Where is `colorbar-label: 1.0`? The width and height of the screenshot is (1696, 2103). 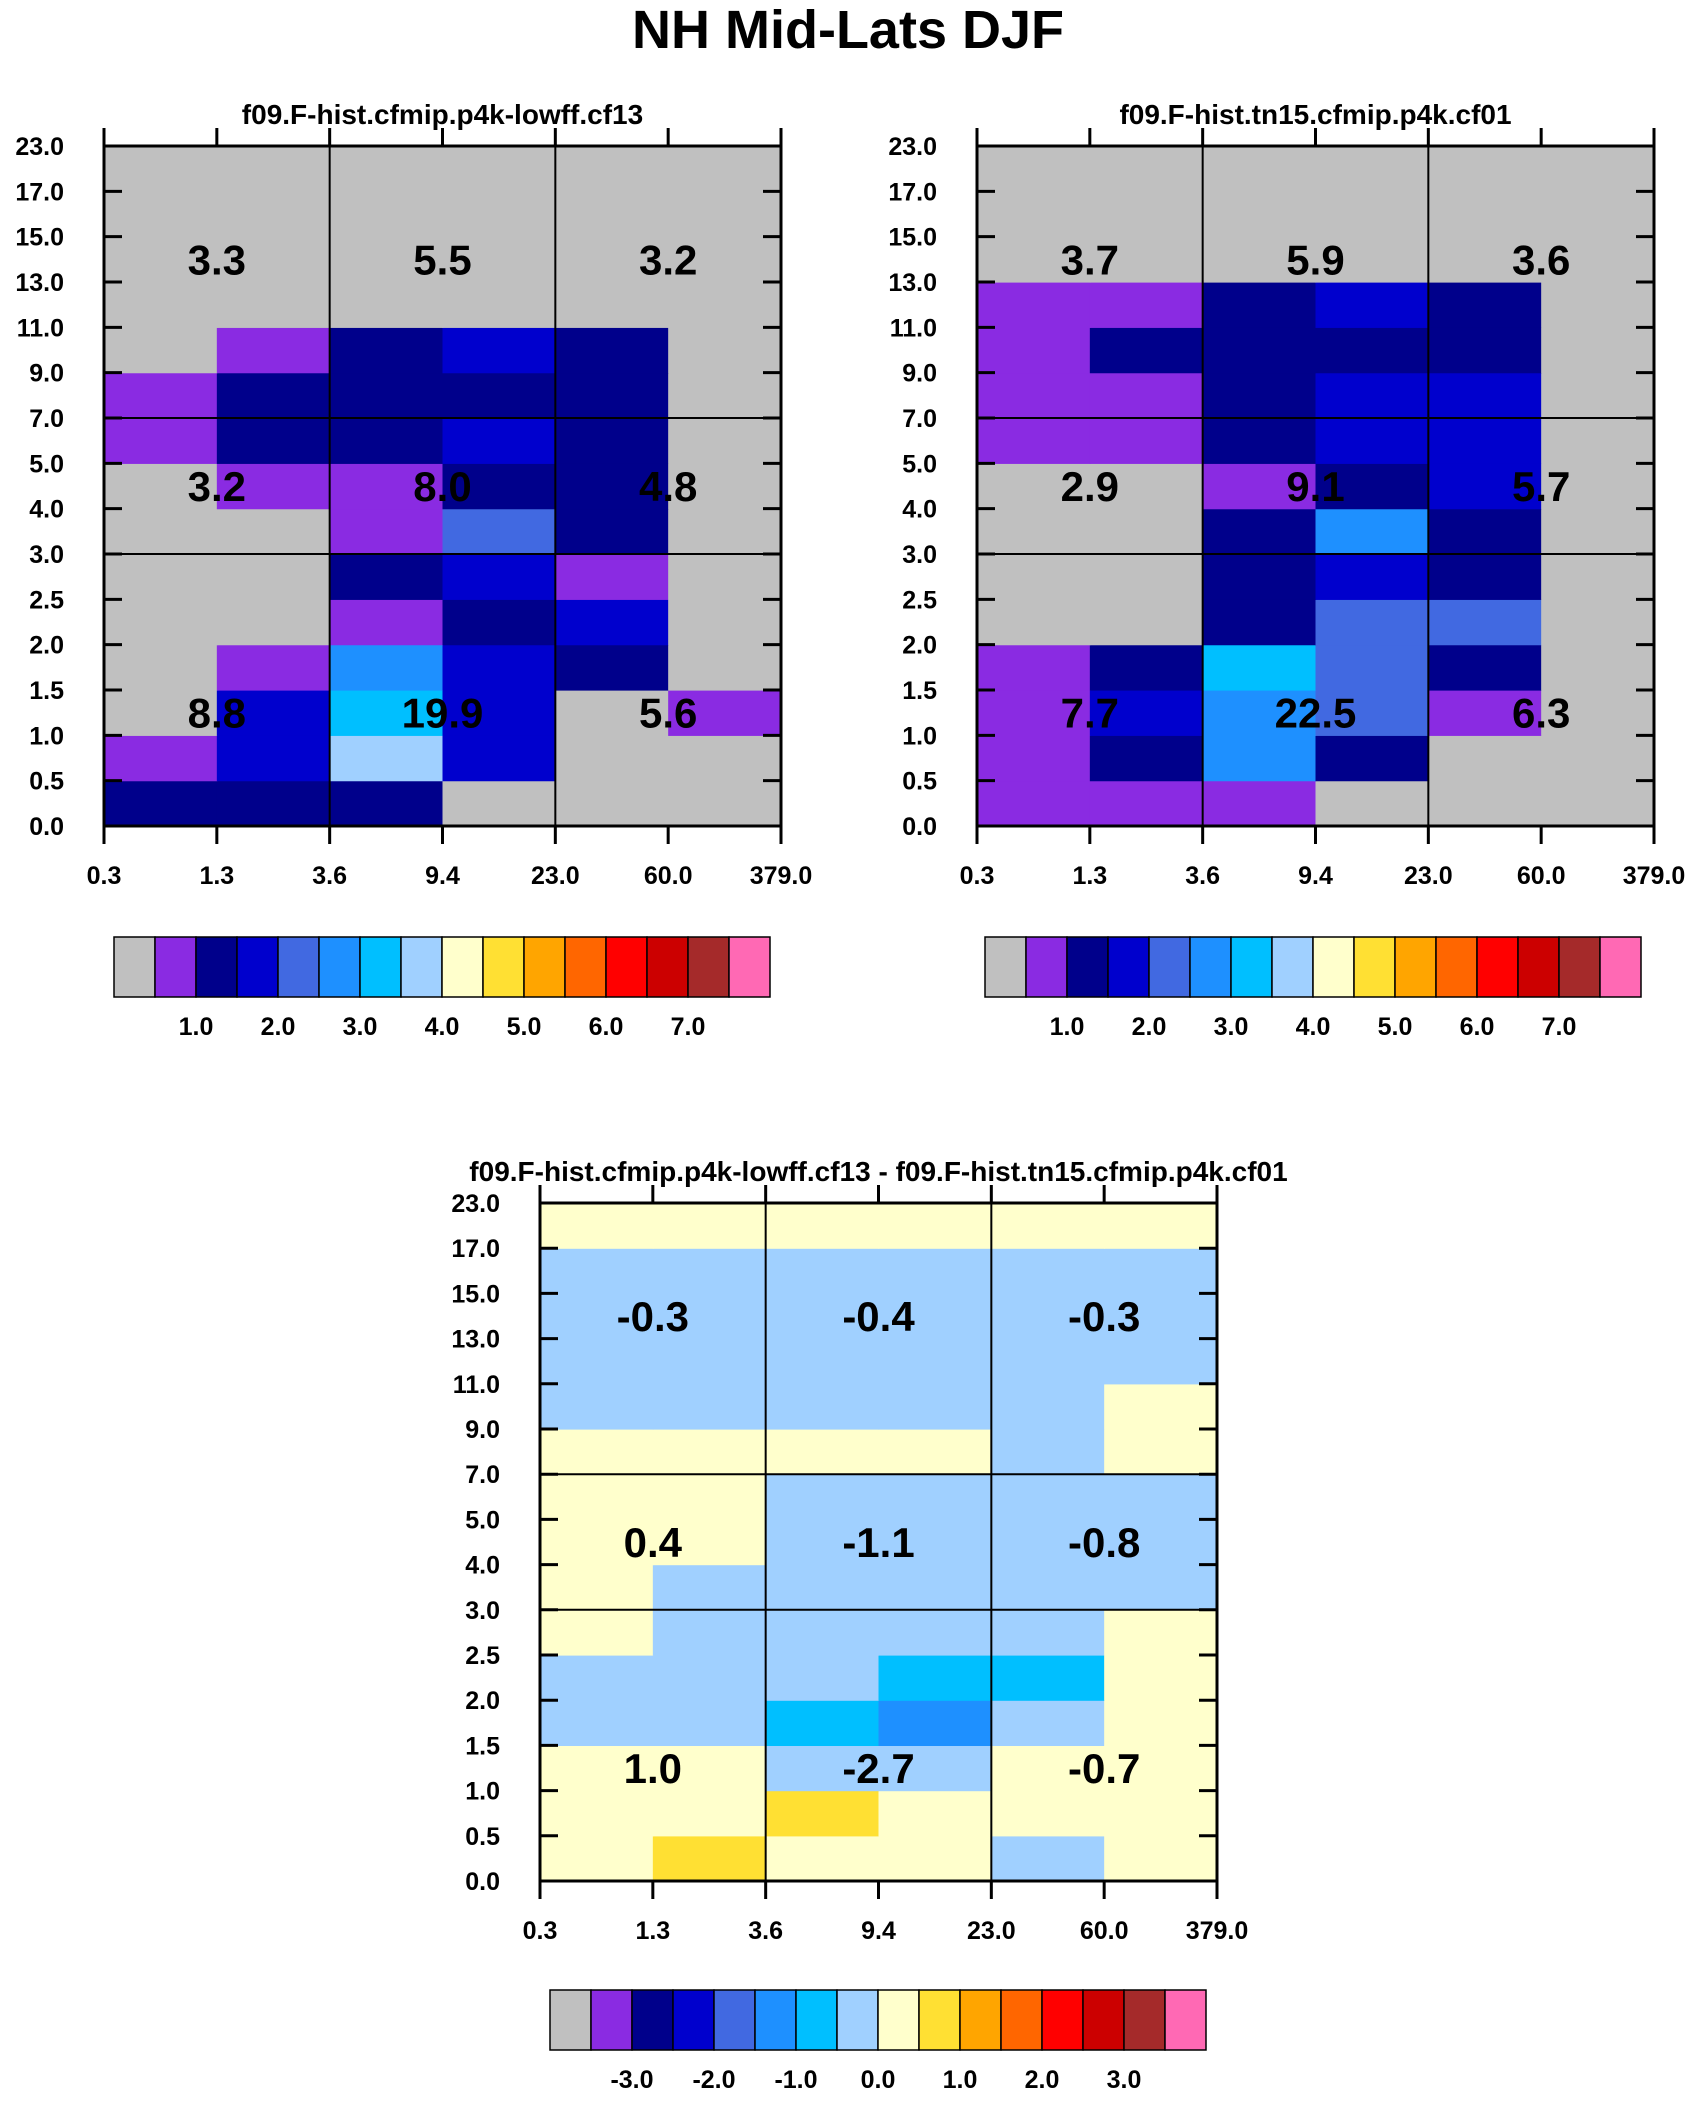
colorbar-label: 1.0 is located at coordinates (960, 2080).